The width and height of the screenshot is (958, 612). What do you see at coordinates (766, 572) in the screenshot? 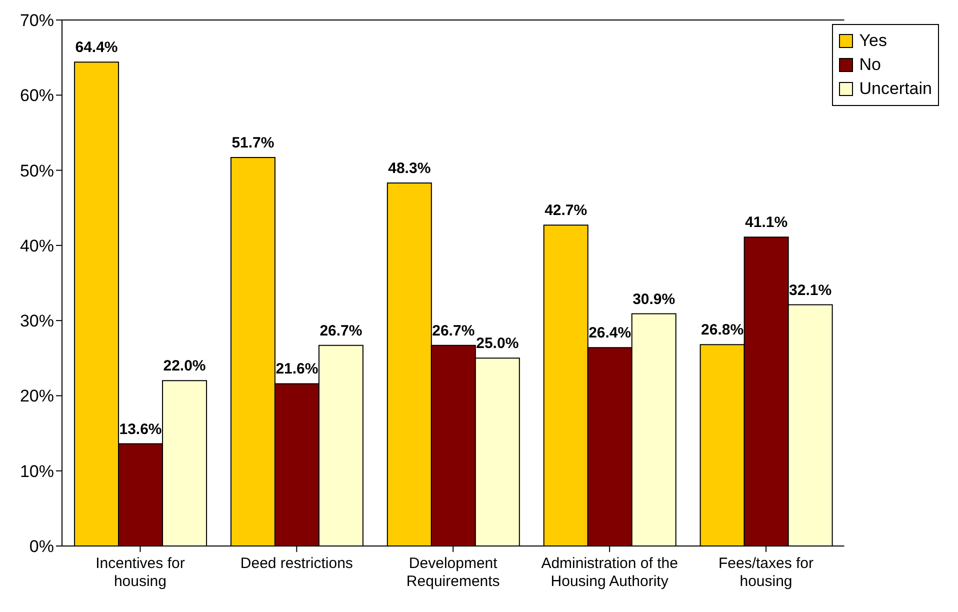
I see `x-tick-label: Fees/taxes for housing` at bounding box center [766, 572].